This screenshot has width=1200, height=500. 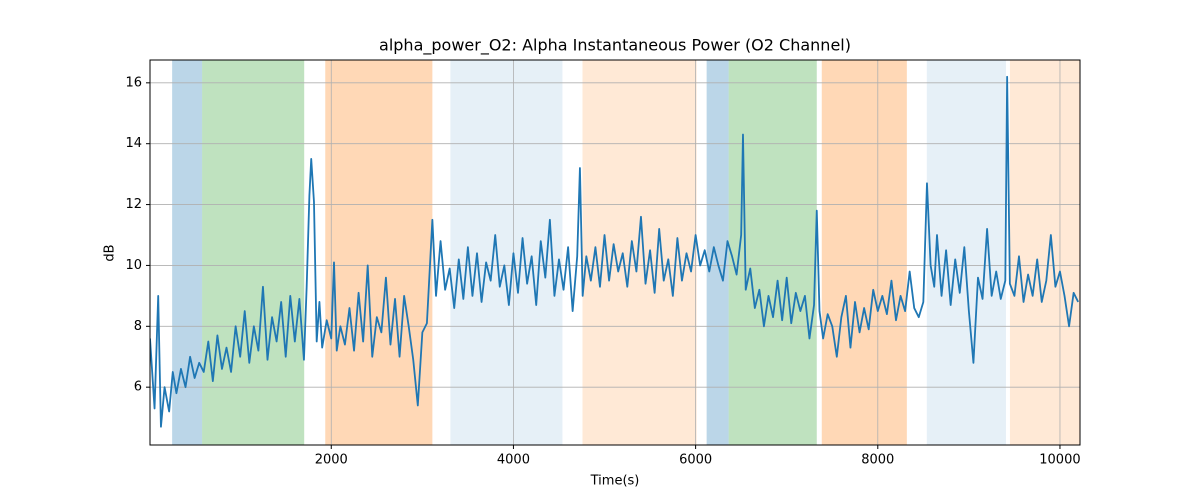 I want to click on y-tick-label: 6, so click(x=138, y=387).